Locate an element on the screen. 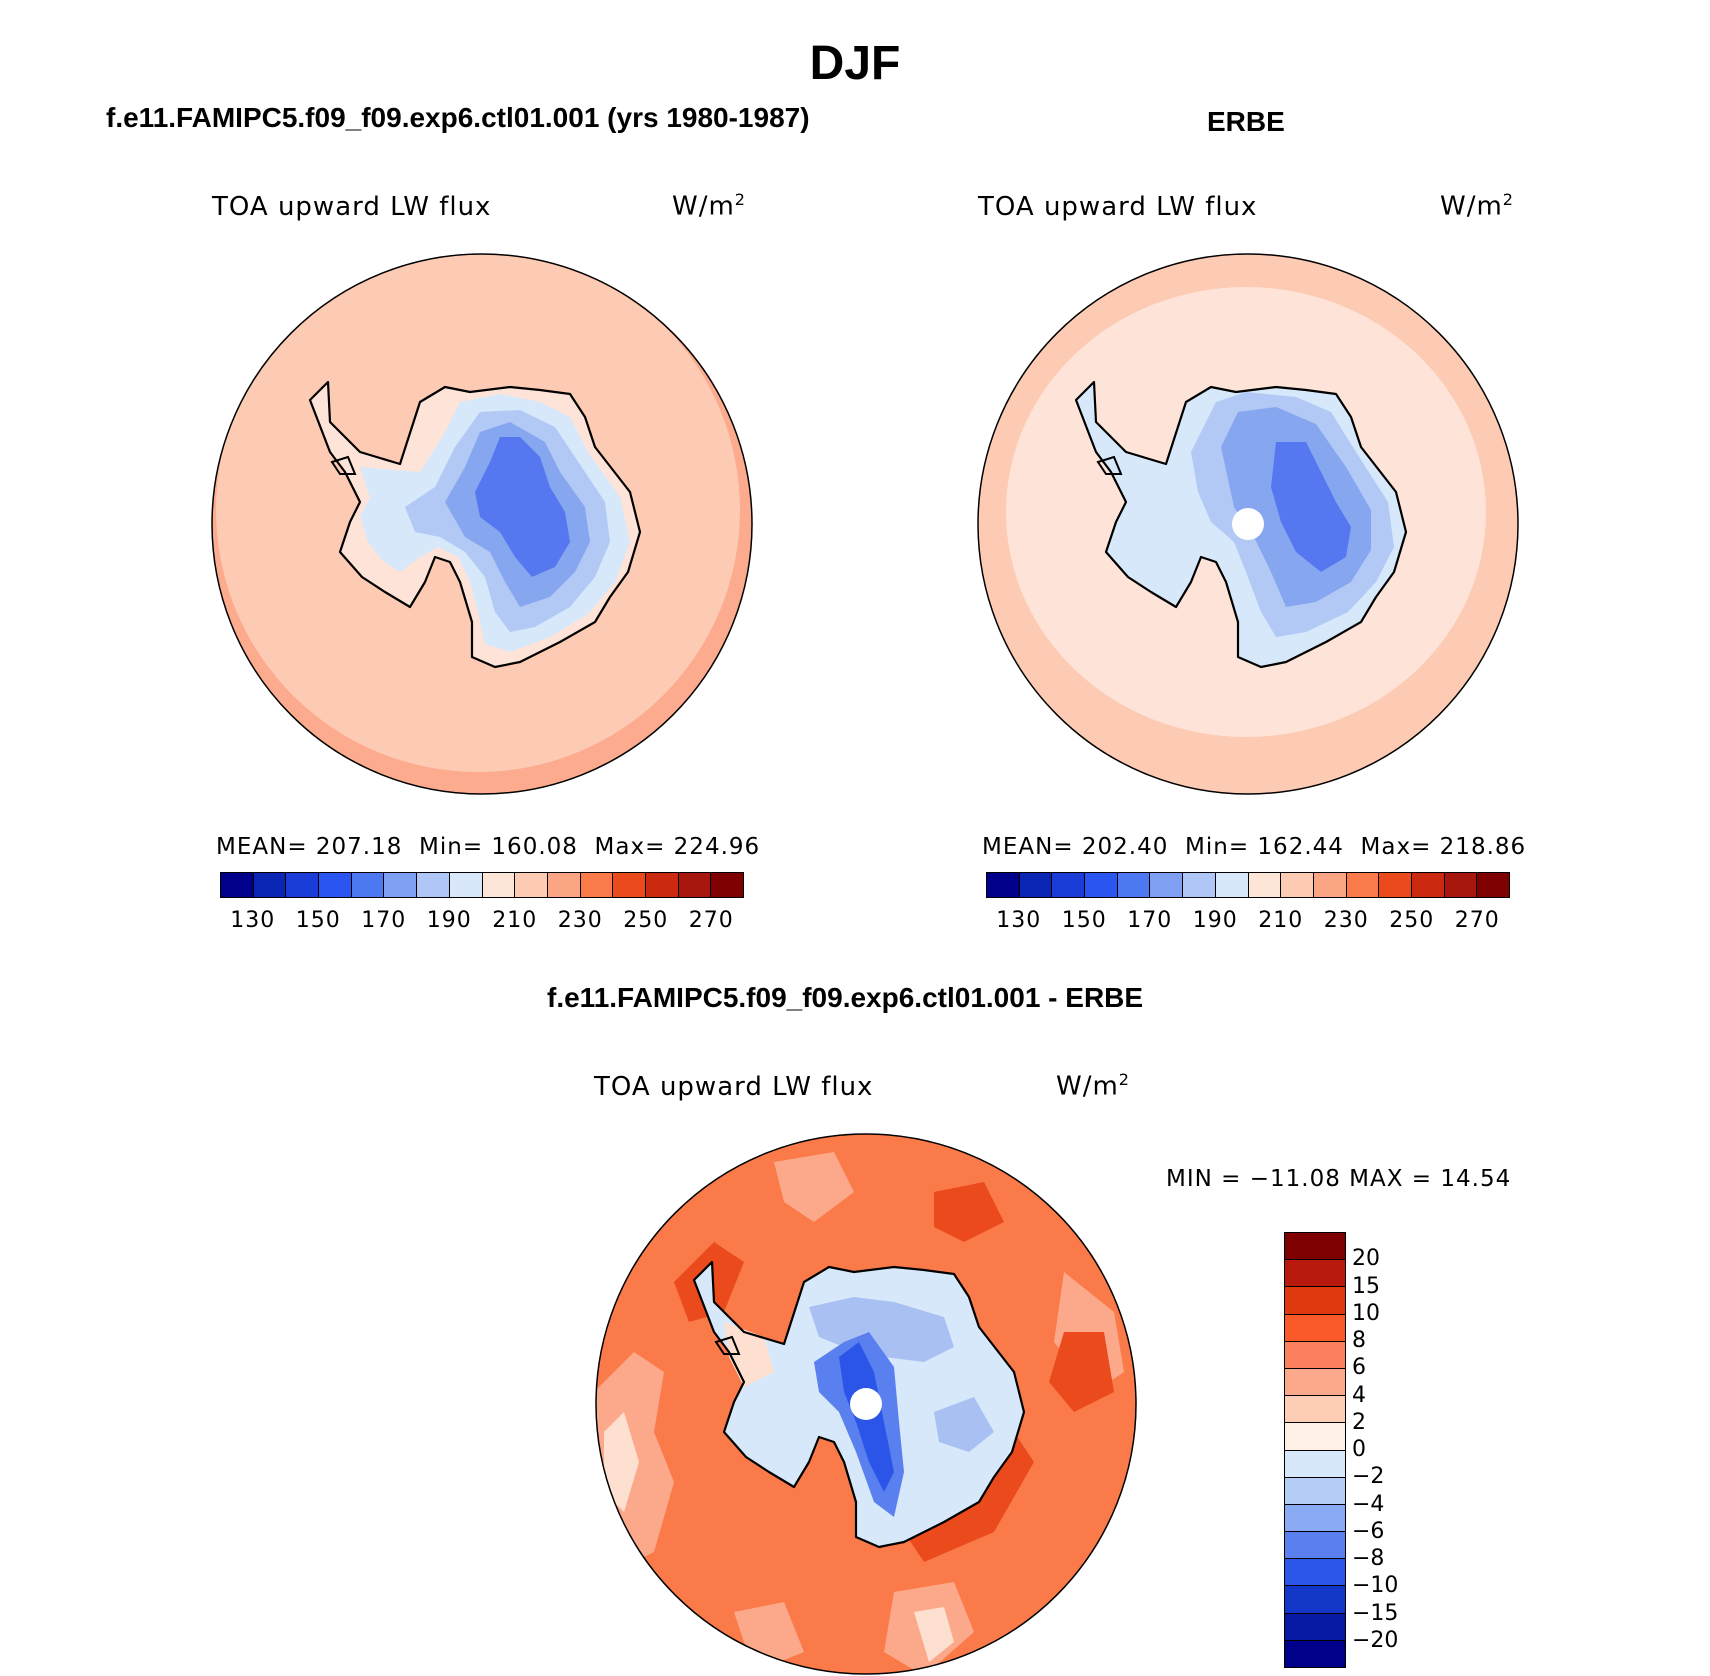  diff-colorbar-tick-label: 8 is located at coordinates (1359, 1340).